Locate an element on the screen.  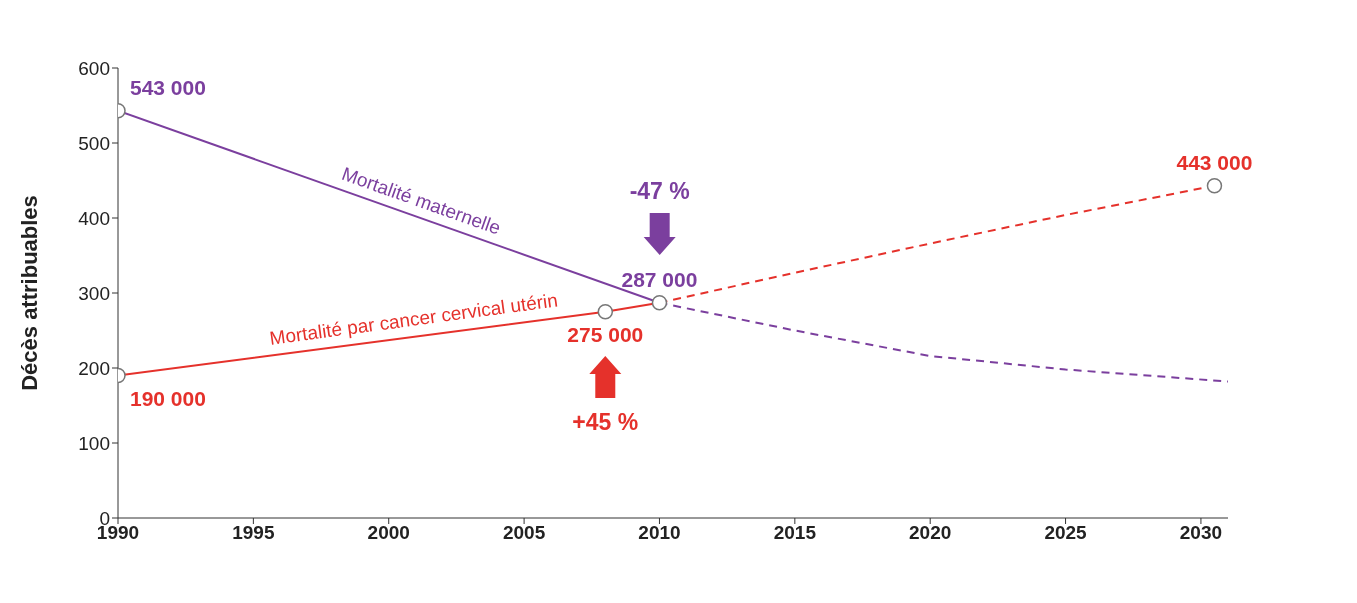
x-tick-label: 2010 is located at coordinates (659, 533).